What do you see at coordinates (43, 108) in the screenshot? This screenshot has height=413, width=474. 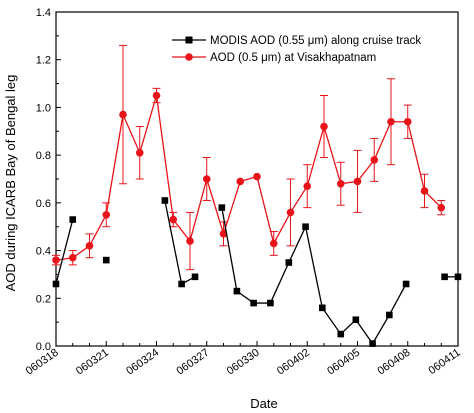 I see `y-tick-label: 1.0` at bounding box center [43, 108].